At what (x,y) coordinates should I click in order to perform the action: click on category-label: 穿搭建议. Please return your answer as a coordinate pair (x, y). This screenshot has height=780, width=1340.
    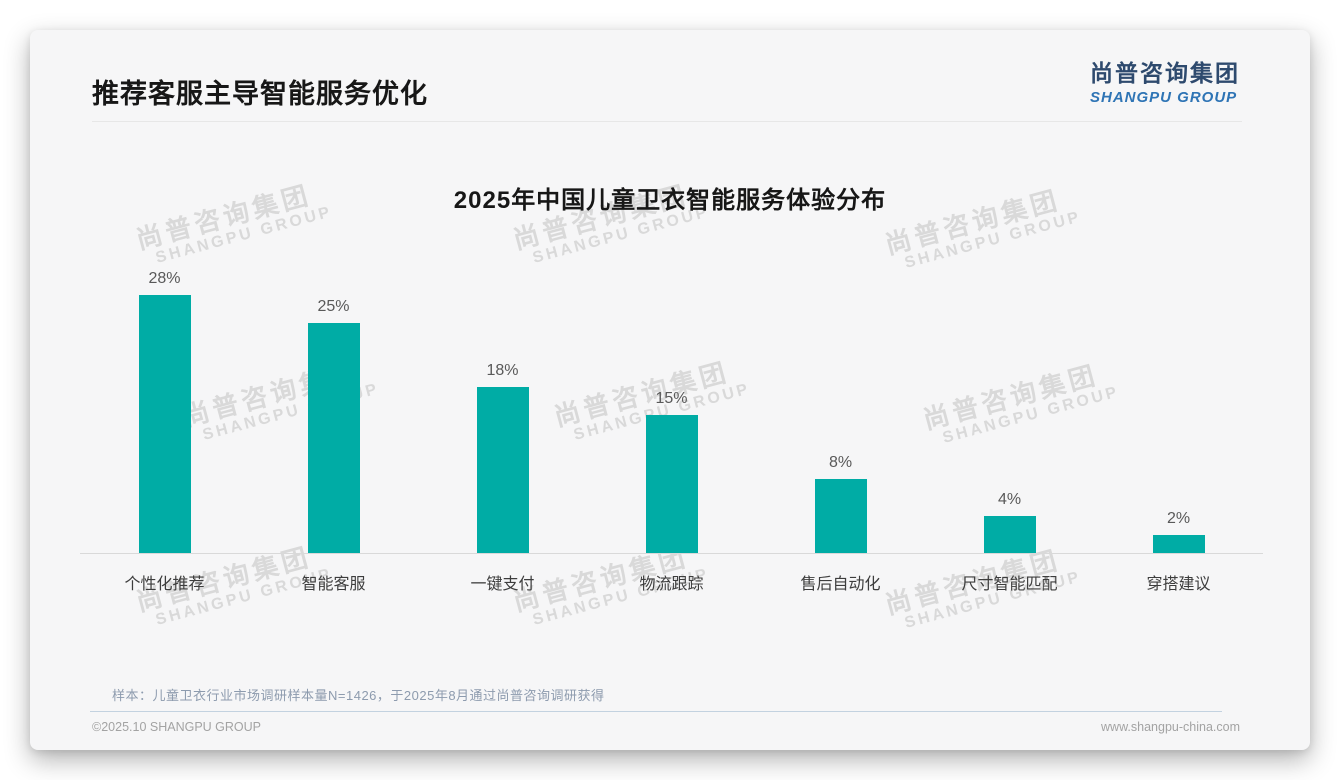
    Looking at the image, I should click on (1178, 584).